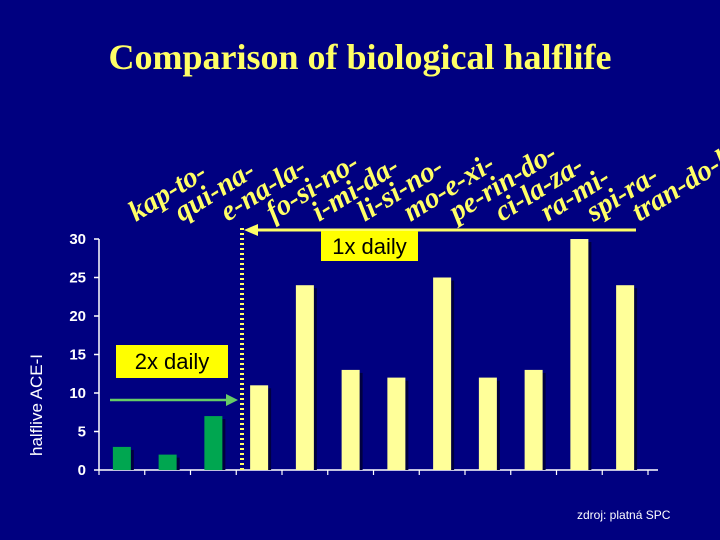 The width and height of the screenshot is (720, 540). Describe the element at coordinates (213, 443) in the screenshot. I see `bar-enala` at that location.